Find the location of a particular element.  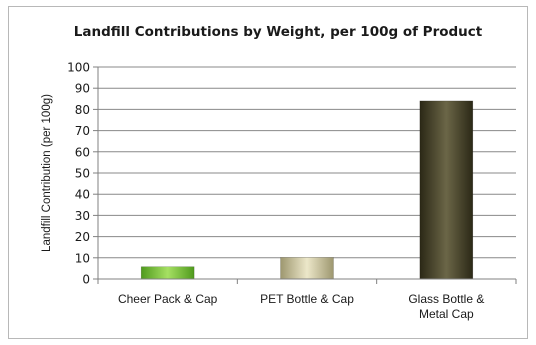

y-tick-label: 100 is located at coordinates (78, 68).